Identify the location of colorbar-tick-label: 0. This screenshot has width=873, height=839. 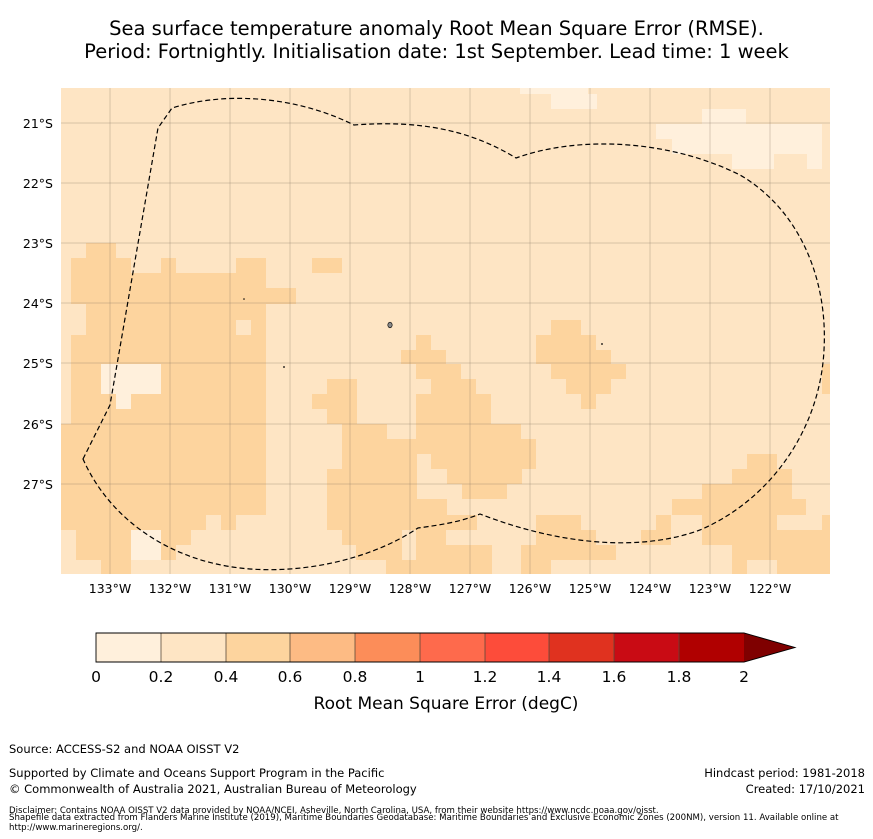
(96, 677).